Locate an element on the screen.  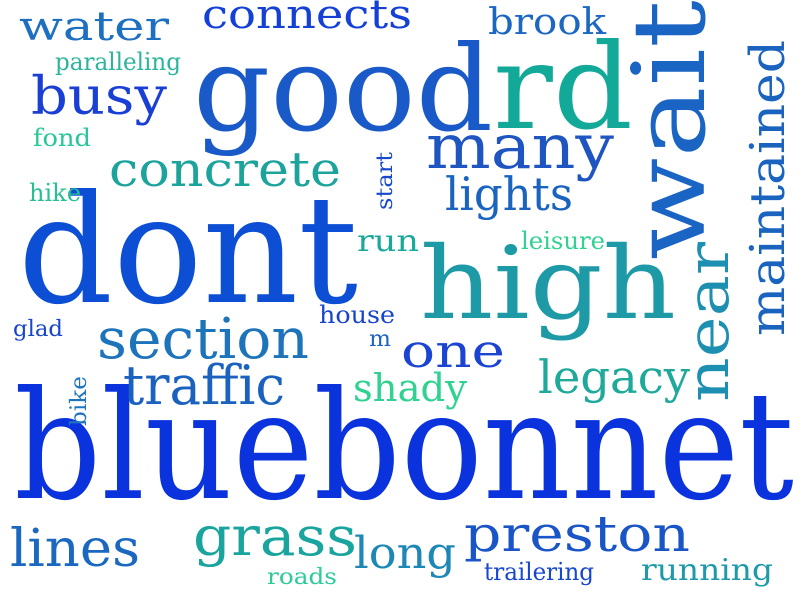
word: preston is located at coordinates (577, 534).